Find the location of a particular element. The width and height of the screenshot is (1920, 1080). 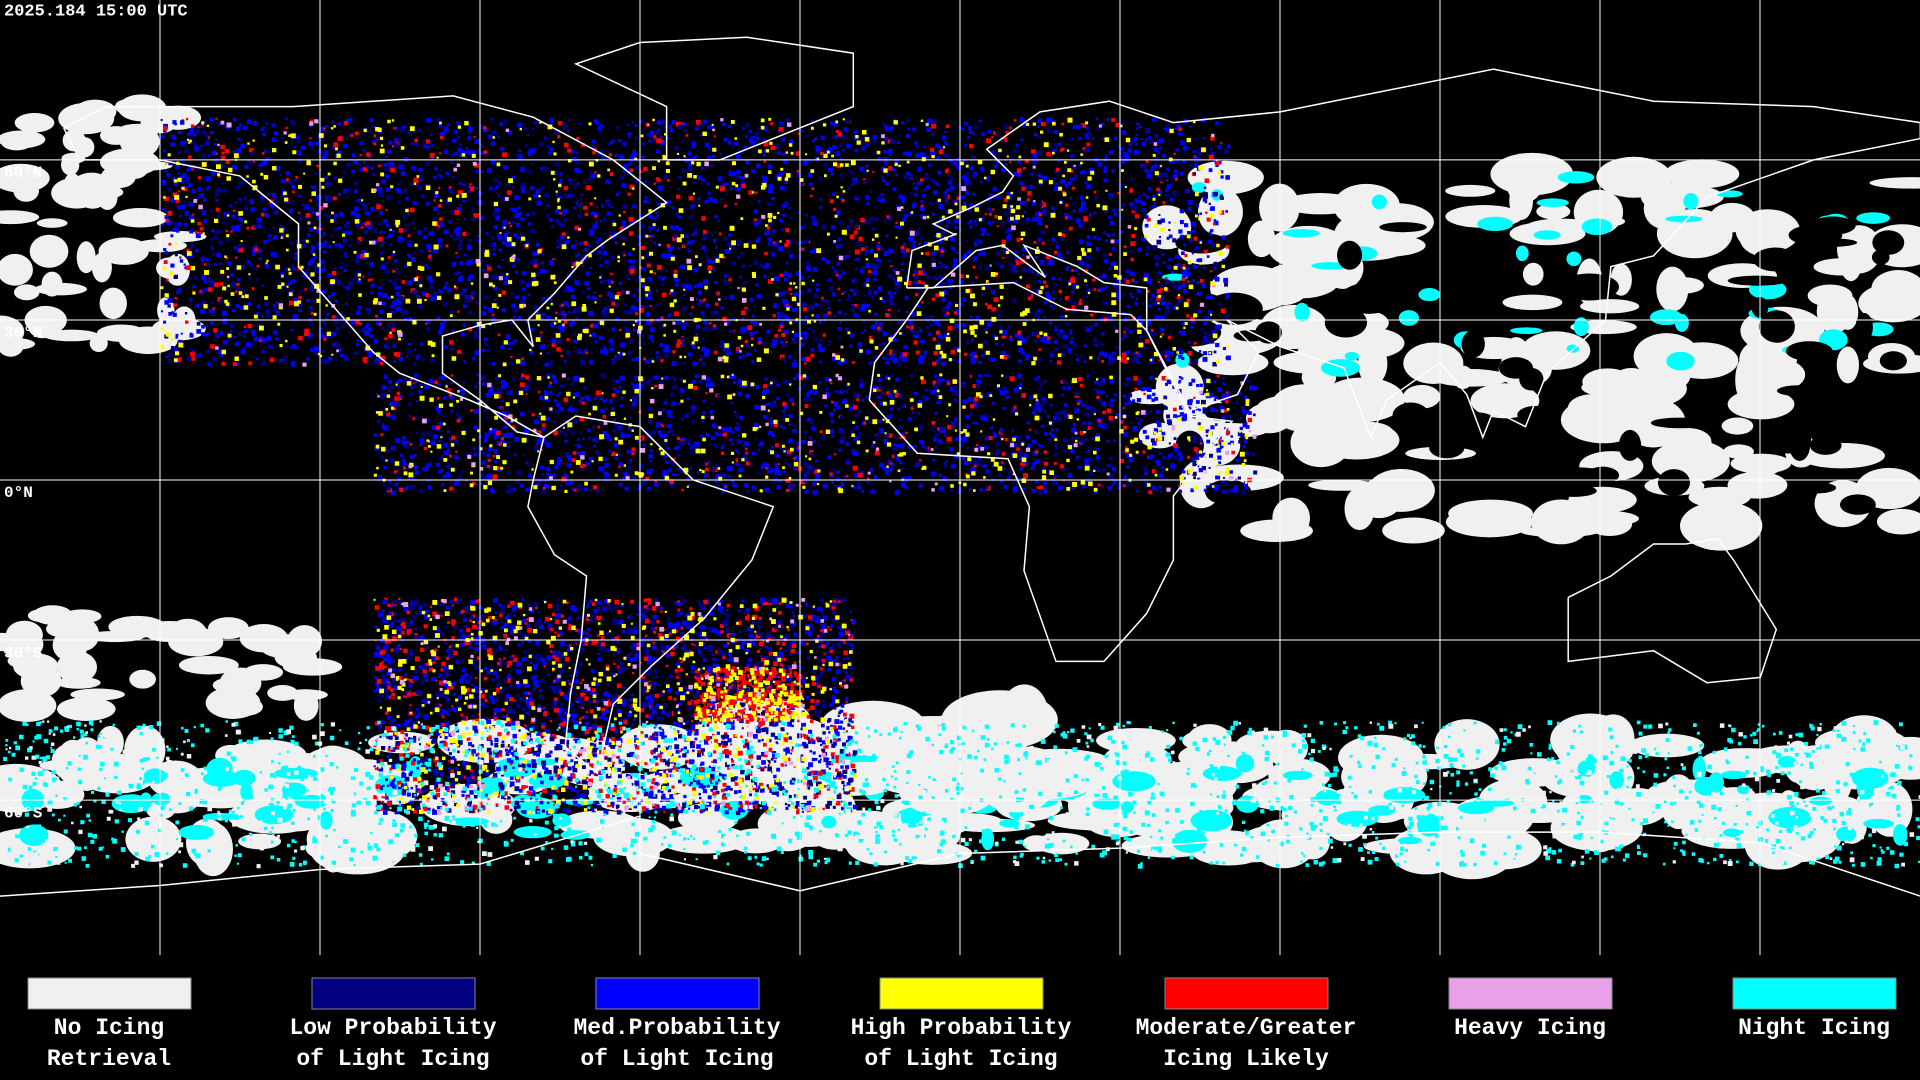

map-bottom is located at coordinates (960, 1017).